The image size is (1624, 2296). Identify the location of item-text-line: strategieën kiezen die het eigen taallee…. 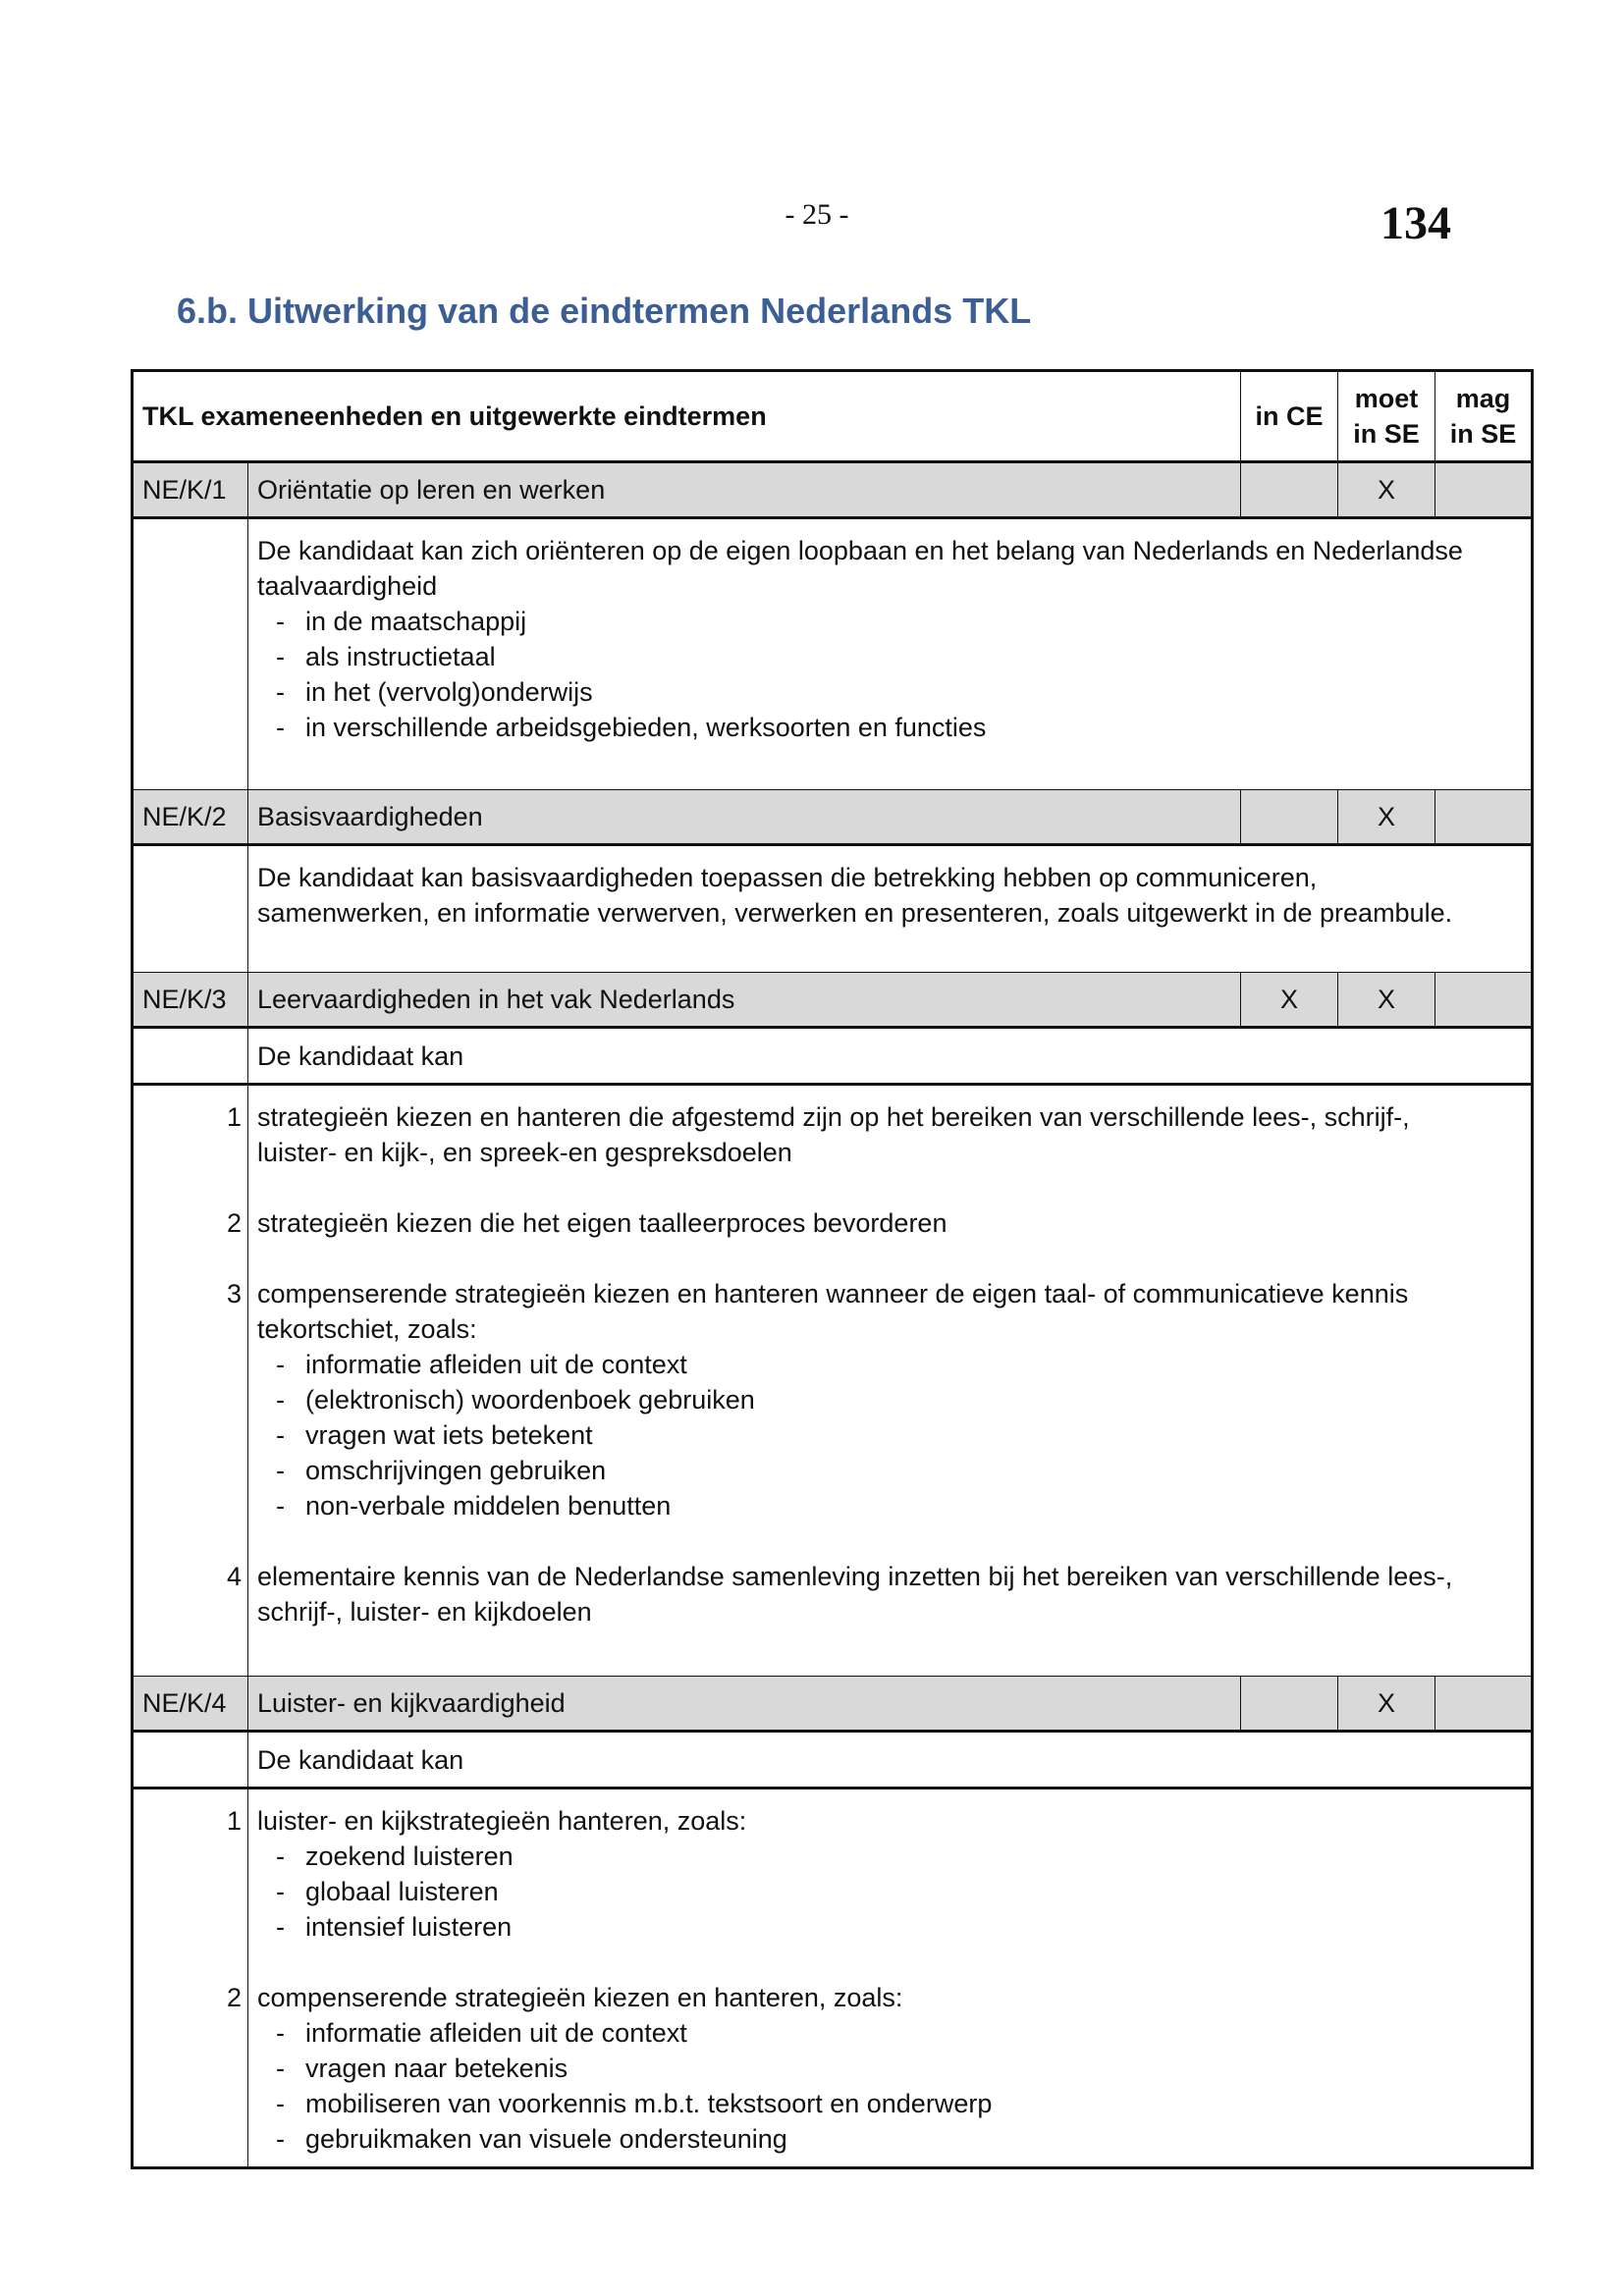
(602, 1223).